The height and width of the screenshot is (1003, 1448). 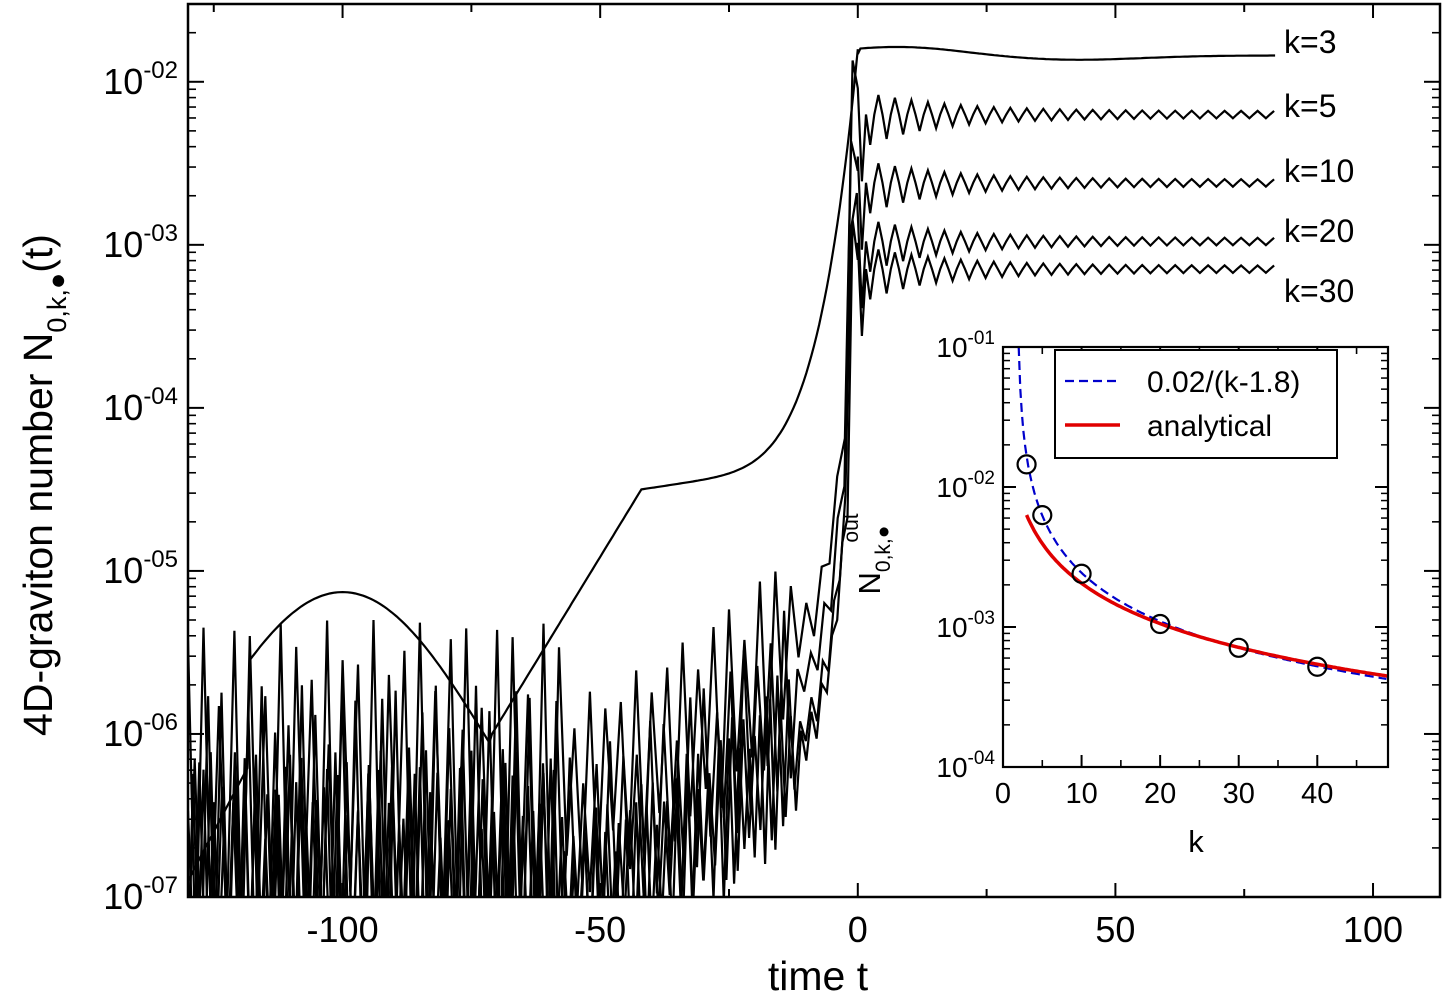 What do you see at coordinates (1042, 515) in the screenshot?
I see `data-point-k5` at bounding box center [1042, 515].